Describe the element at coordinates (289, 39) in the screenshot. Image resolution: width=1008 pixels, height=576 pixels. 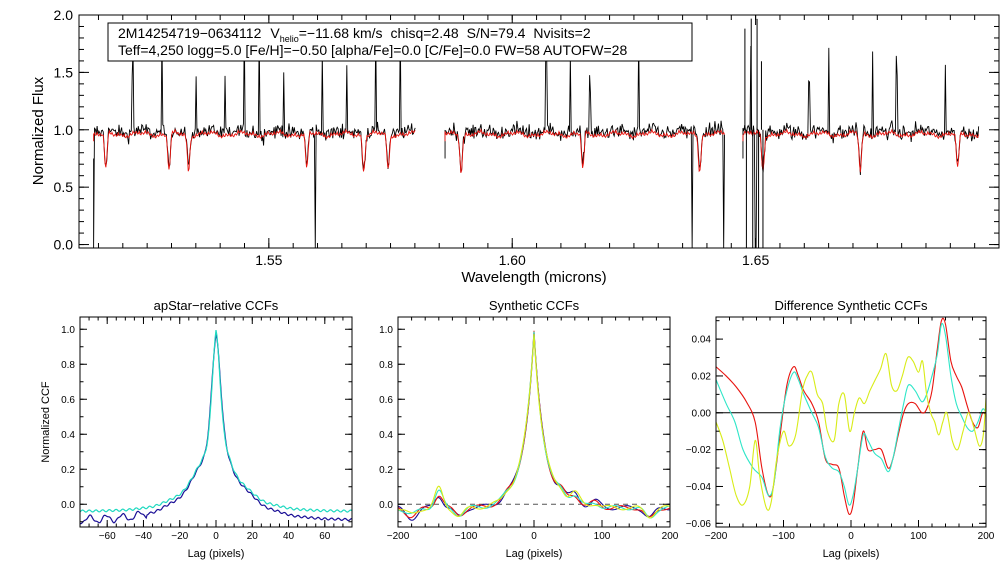
I see `annotation-vhelio-subscript: helio` at that location.